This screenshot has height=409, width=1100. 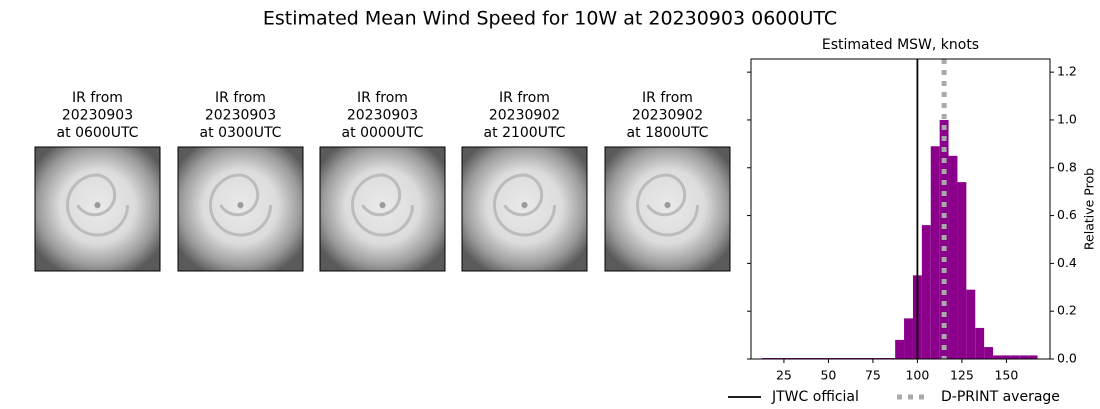 I want to click on x-tick-label: 150, so click(x=1006, y=375).